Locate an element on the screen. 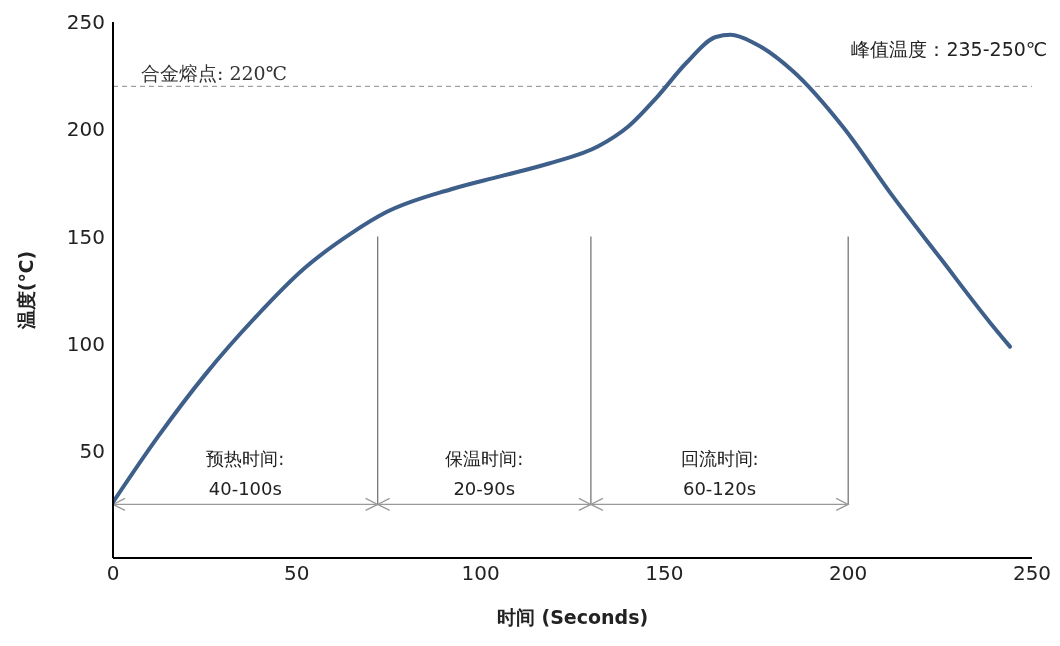 This screenshot has height=646, width=1060. x-tick-label: 50 is located at coordinates (297, 573).